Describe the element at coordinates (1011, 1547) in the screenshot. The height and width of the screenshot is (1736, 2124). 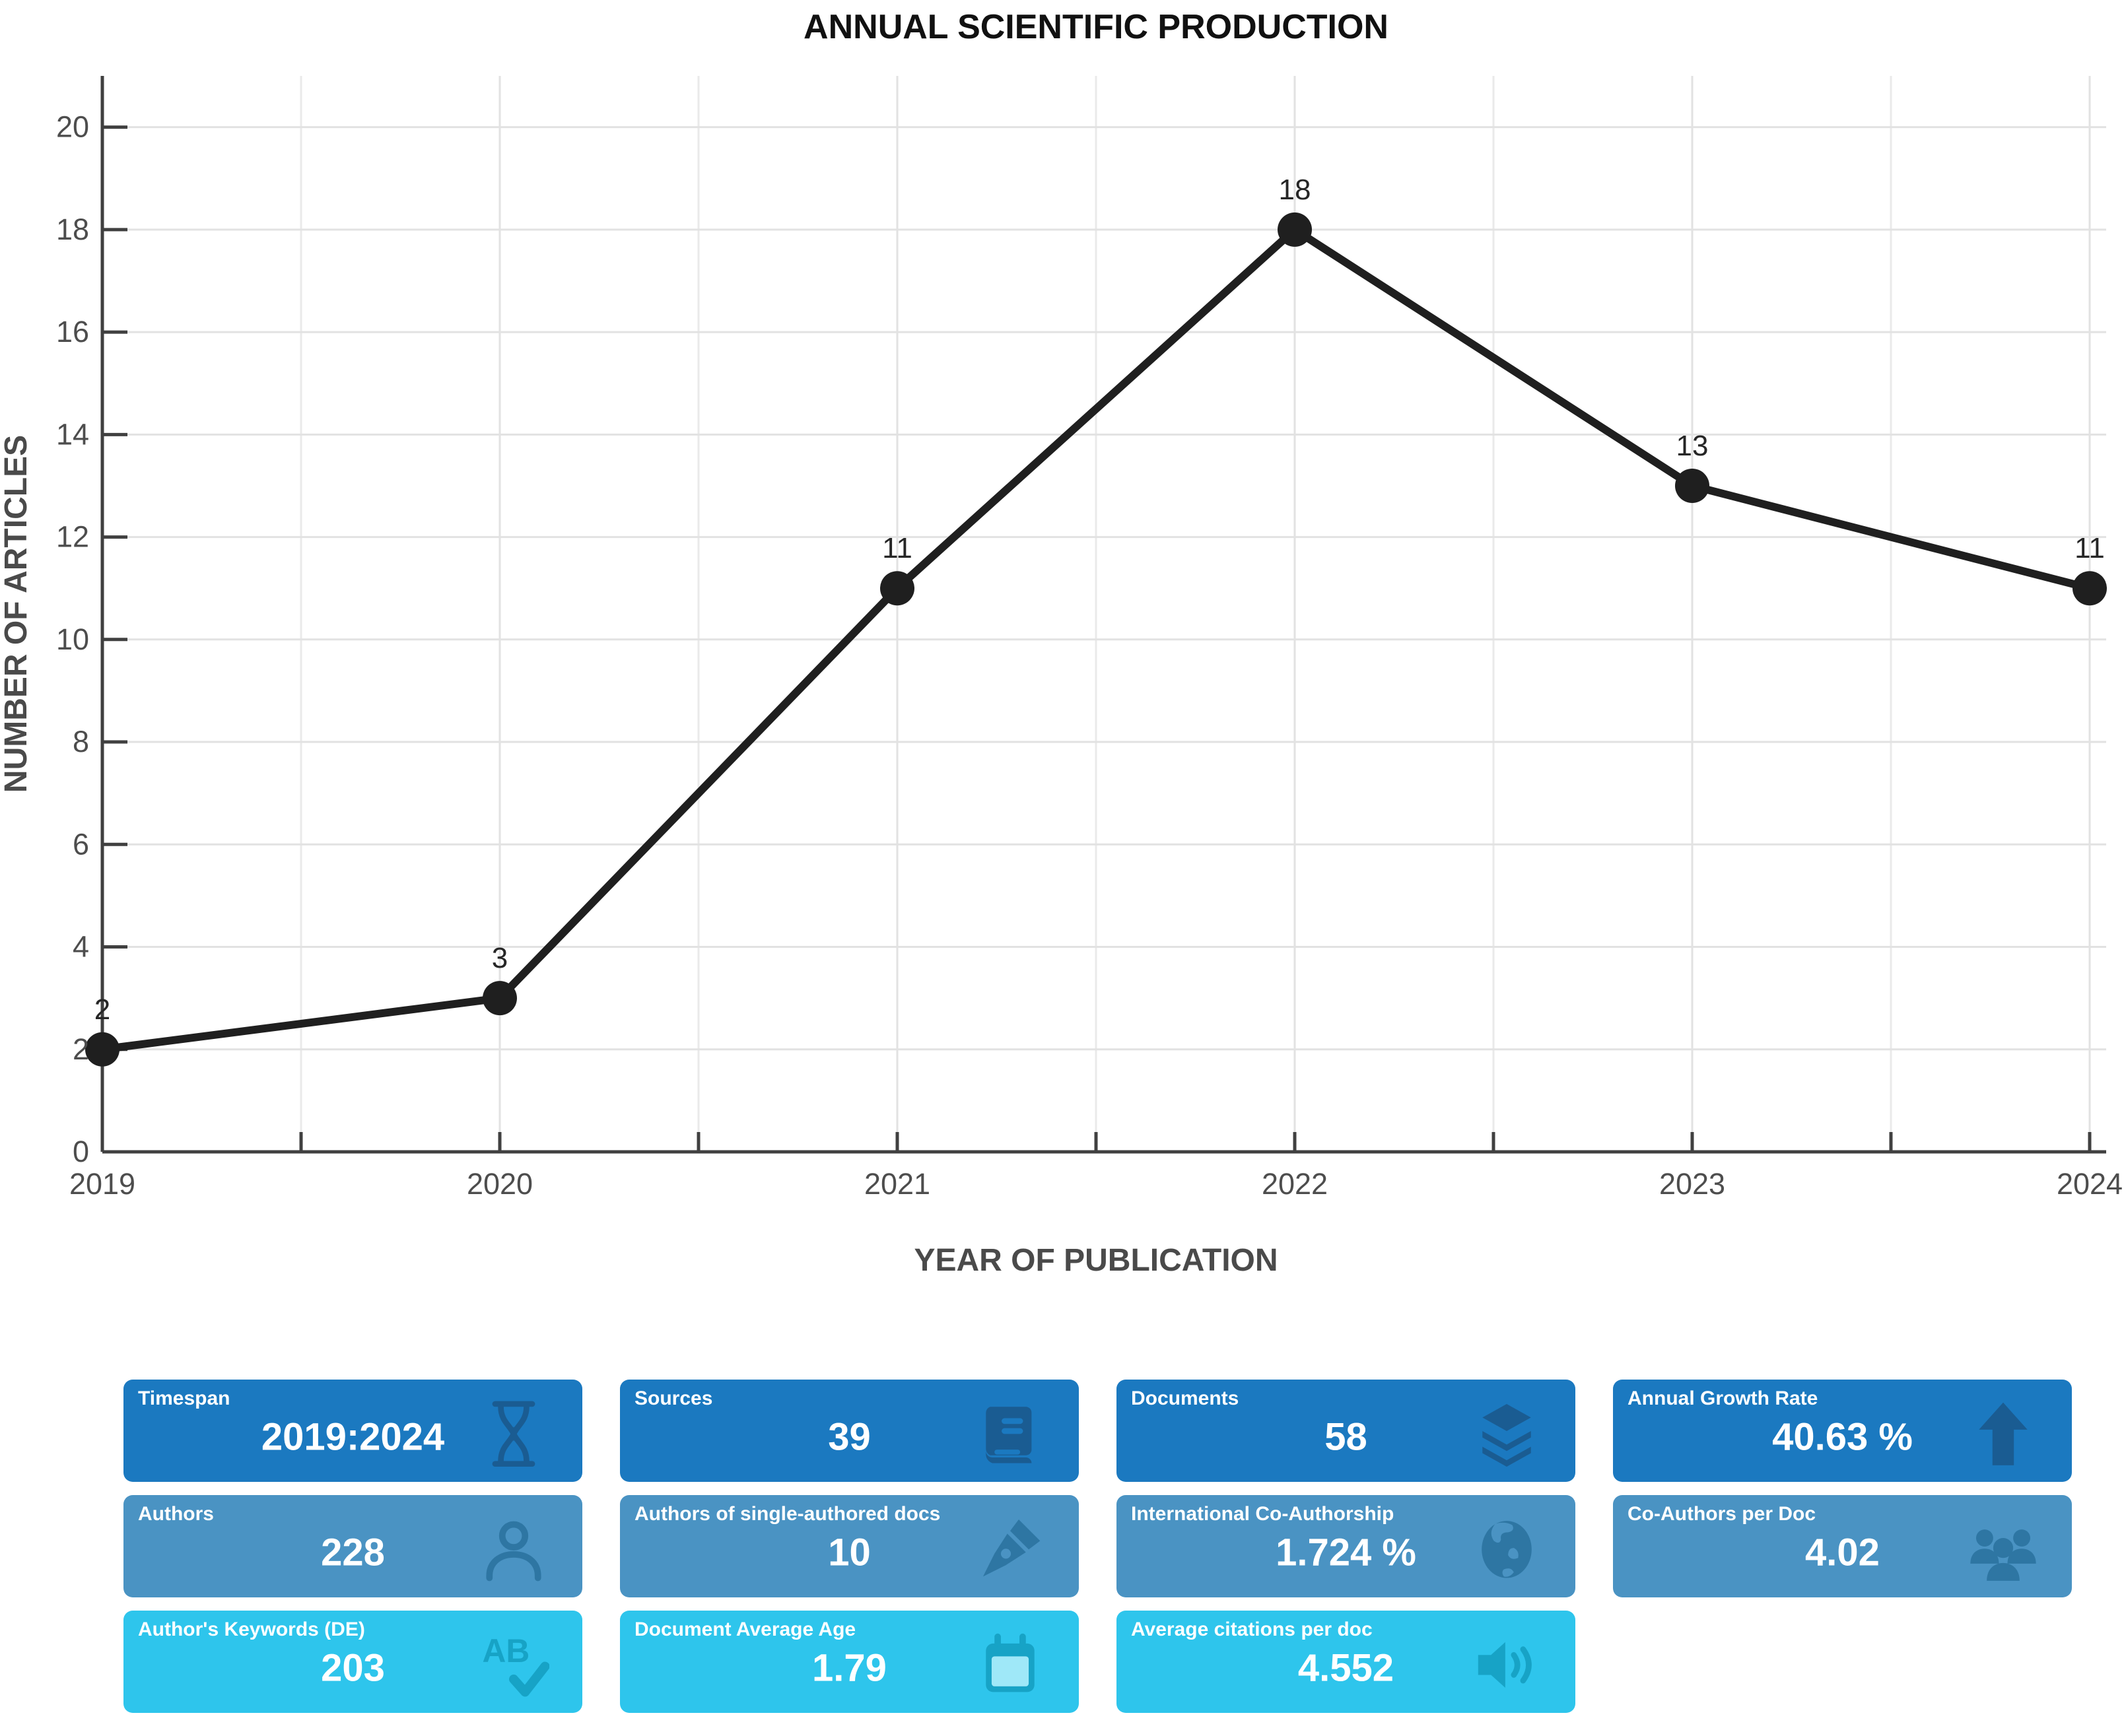
I see `pen-nib-icon` at that location.